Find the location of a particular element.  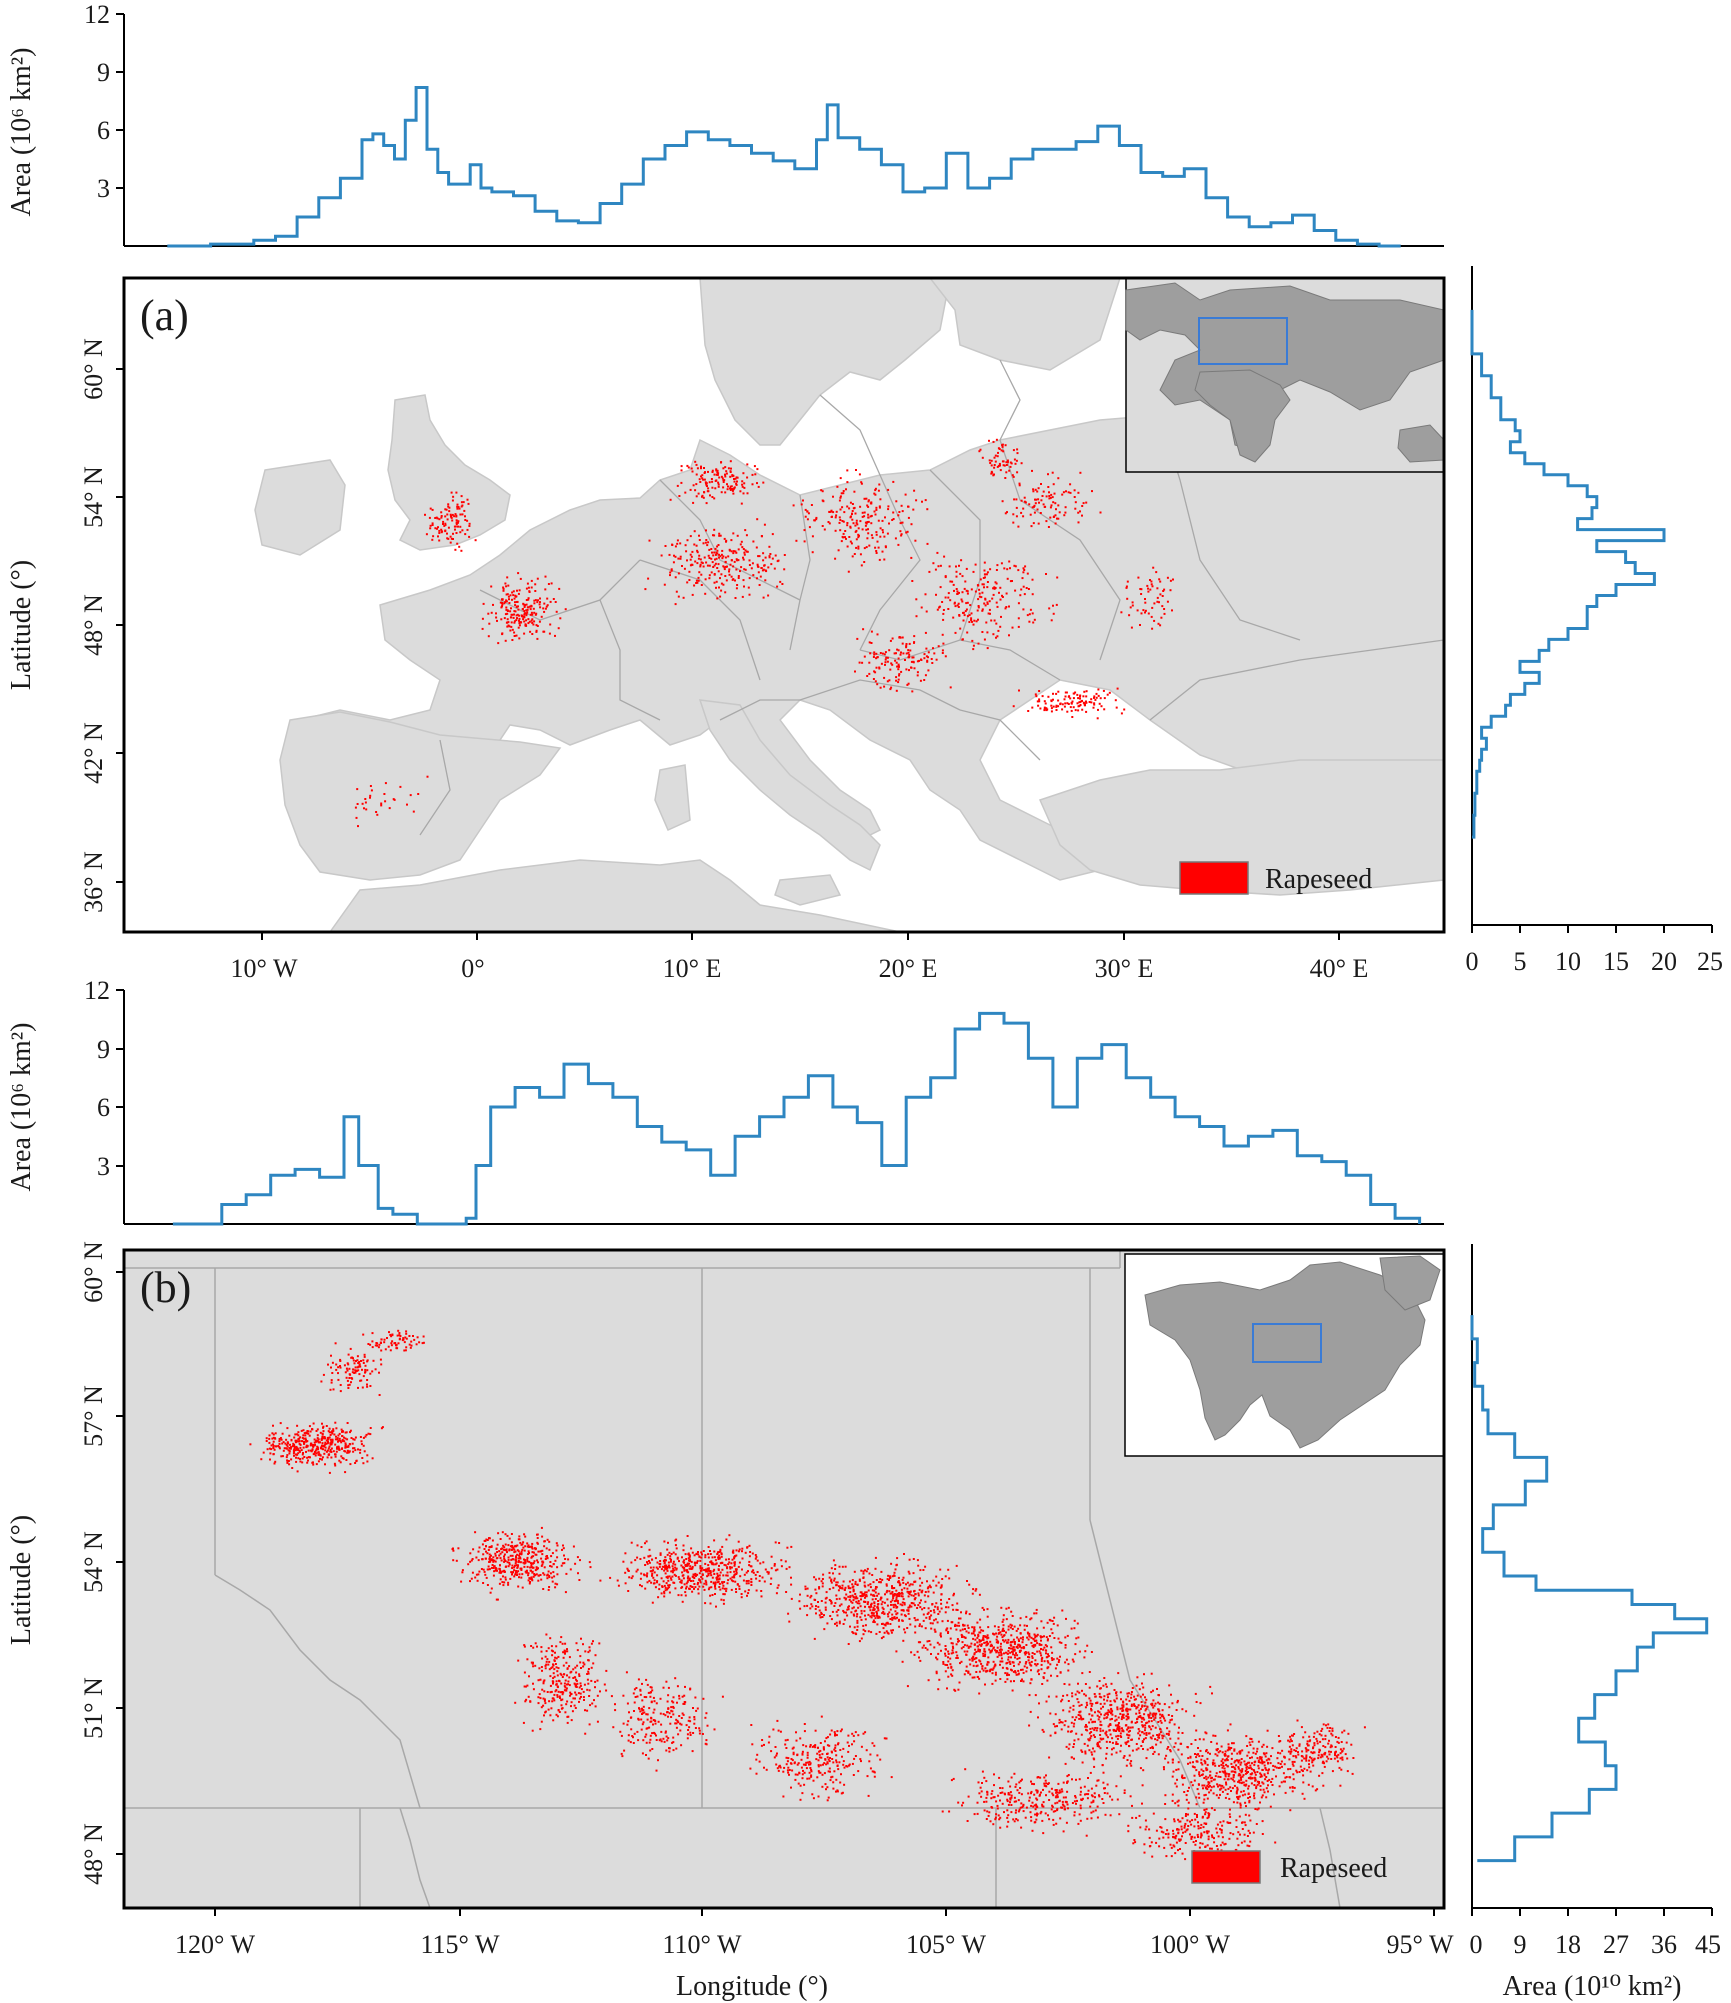

map-a-lon-ticks: 10° W 0° 10° E 20° E 30° E 40° E is located at coordinates (800, 957).